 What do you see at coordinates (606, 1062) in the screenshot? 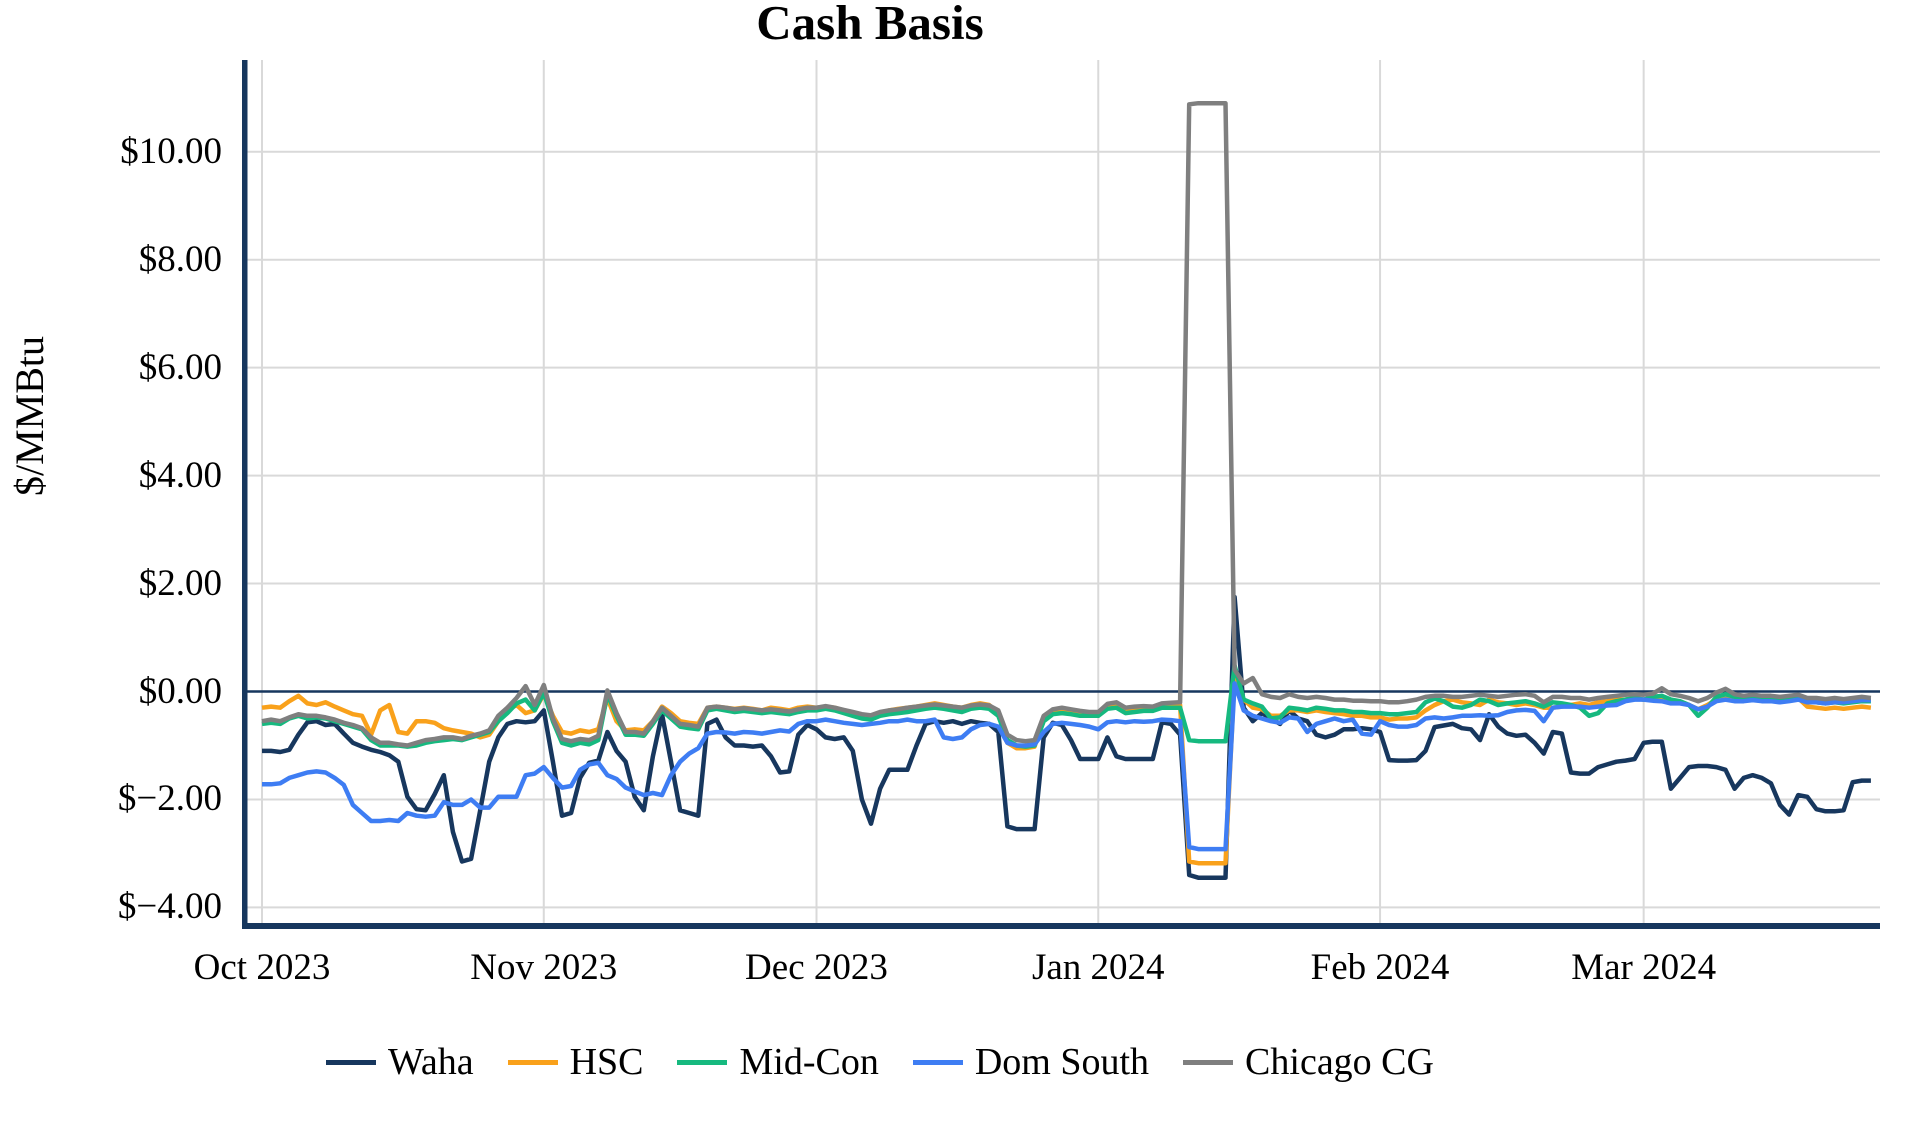
I see `legend-label: HSC` at bounding box center [606, 1062].